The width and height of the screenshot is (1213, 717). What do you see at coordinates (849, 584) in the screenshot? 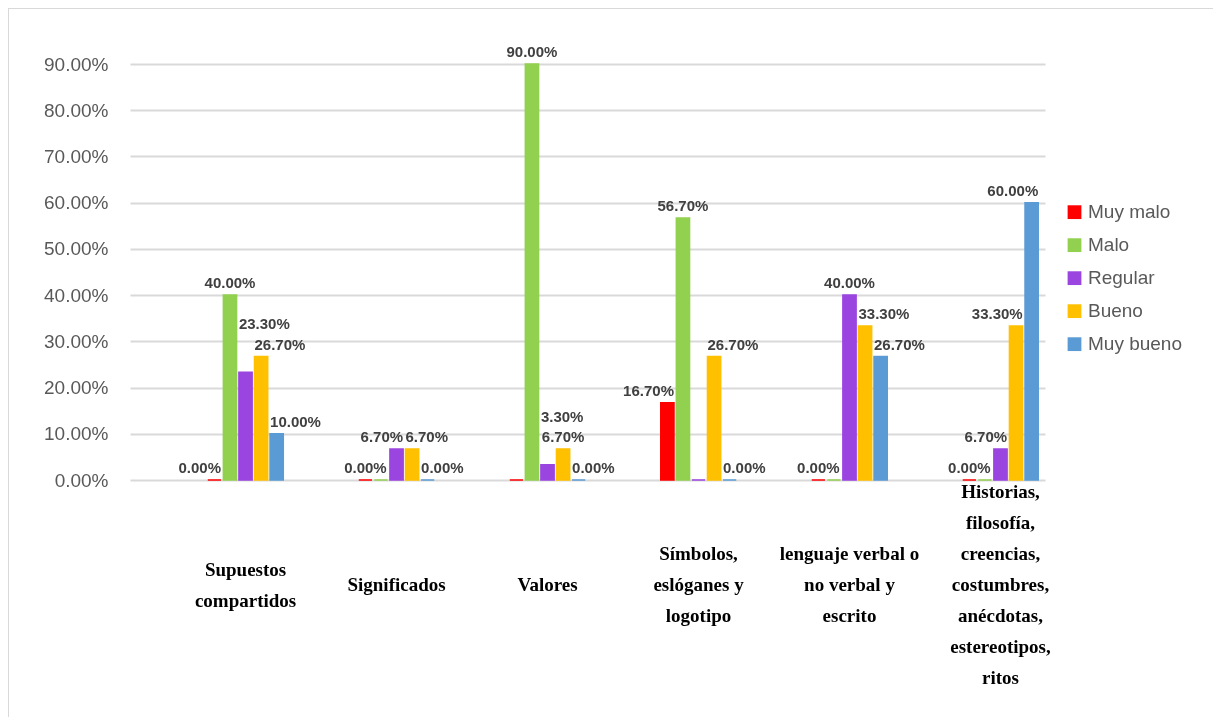
I see `x-tick-label: lenguaje verbal o no verbal y escrito` at bounding box center [849, 584].